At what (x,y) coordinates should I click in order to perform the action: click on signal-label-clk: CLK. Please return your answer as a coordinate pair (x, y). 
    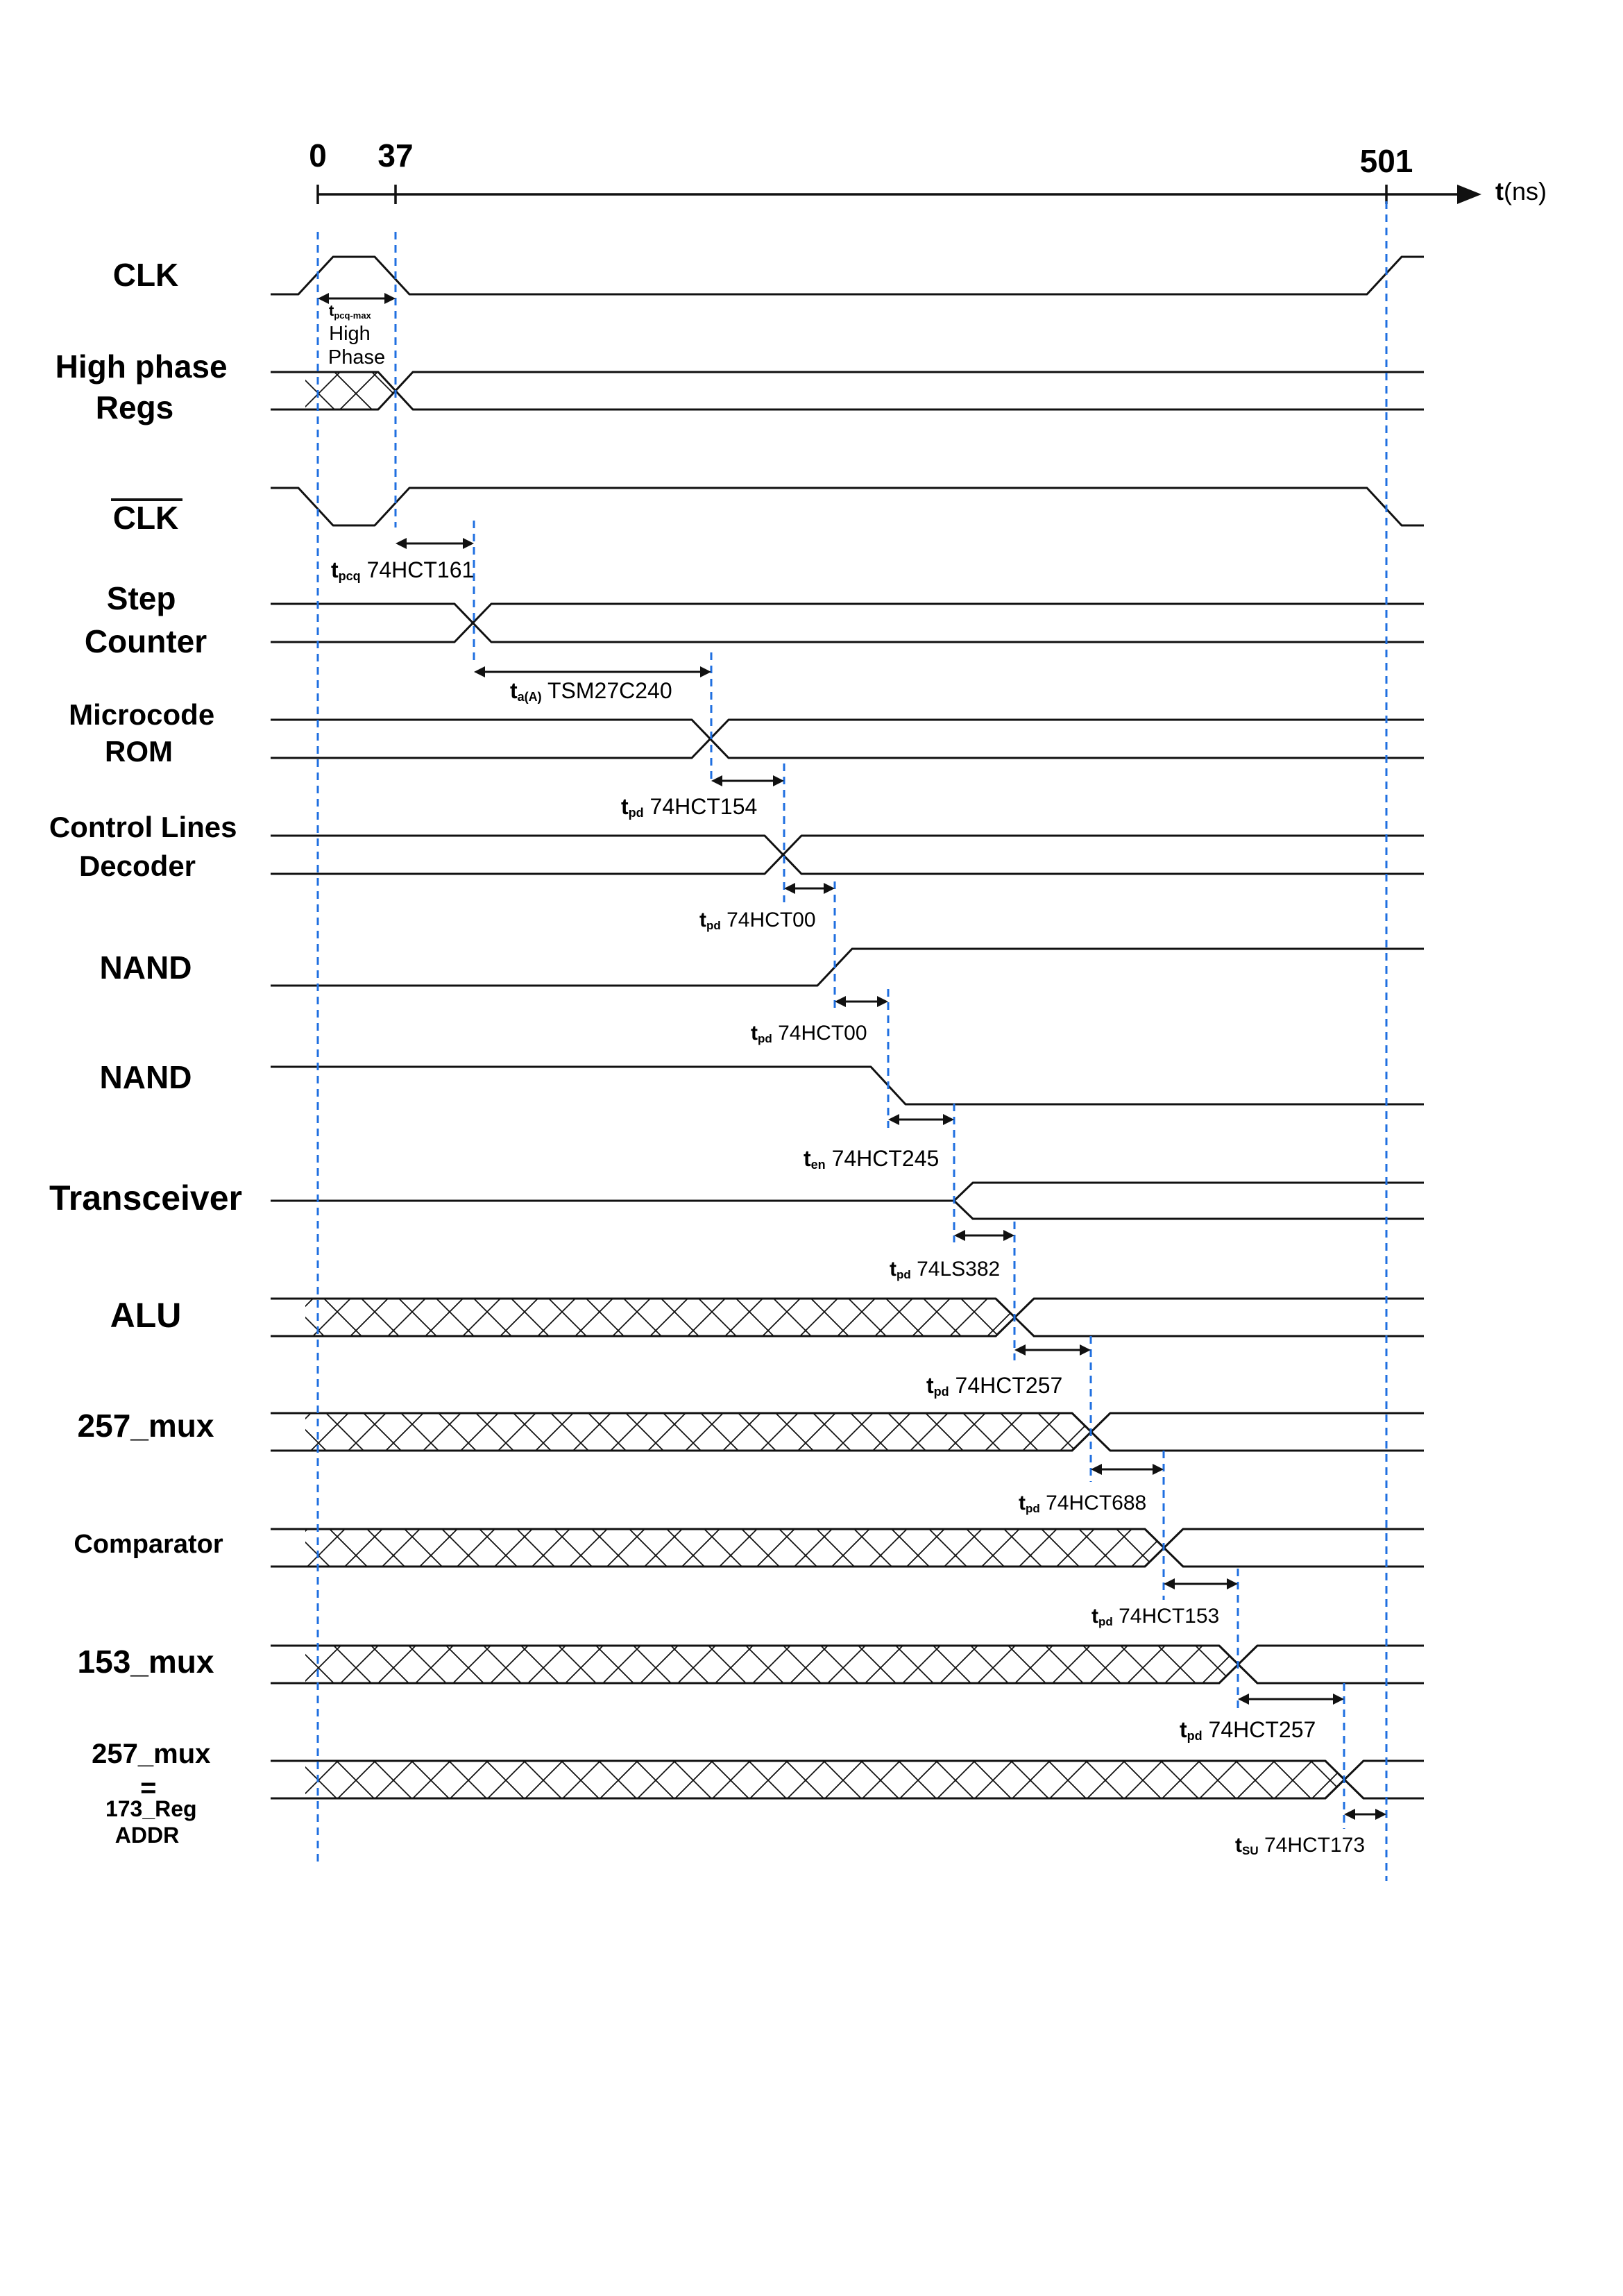
    Looking at the image, I should click on (146, 275).